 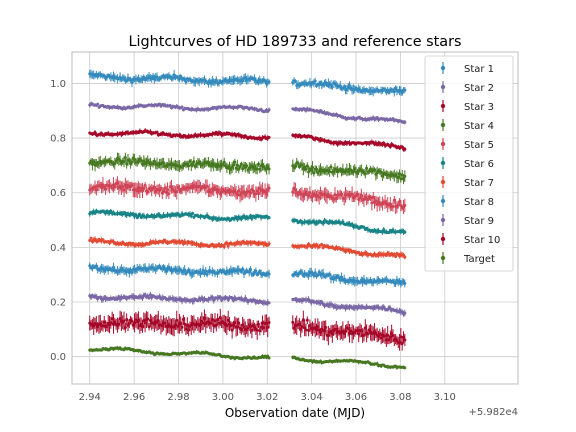 I want to click on legend-marker-icon, so click(x=443, y=182).